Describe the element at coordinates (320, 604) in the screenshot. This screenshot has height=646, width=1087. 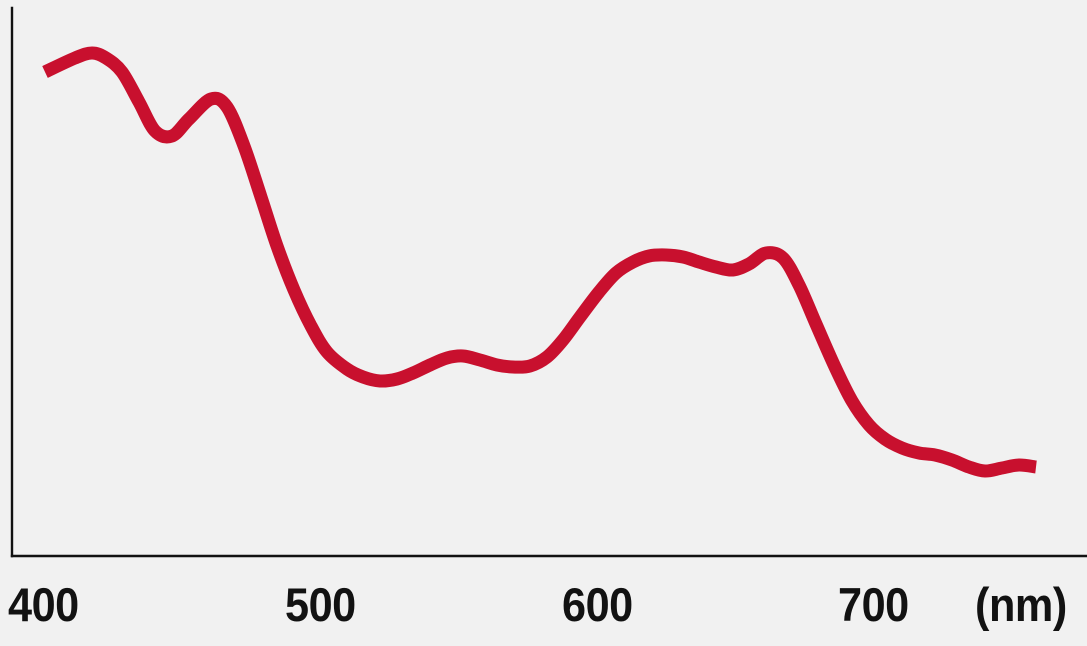
I see `x-tick-label-500: 500` at that location.